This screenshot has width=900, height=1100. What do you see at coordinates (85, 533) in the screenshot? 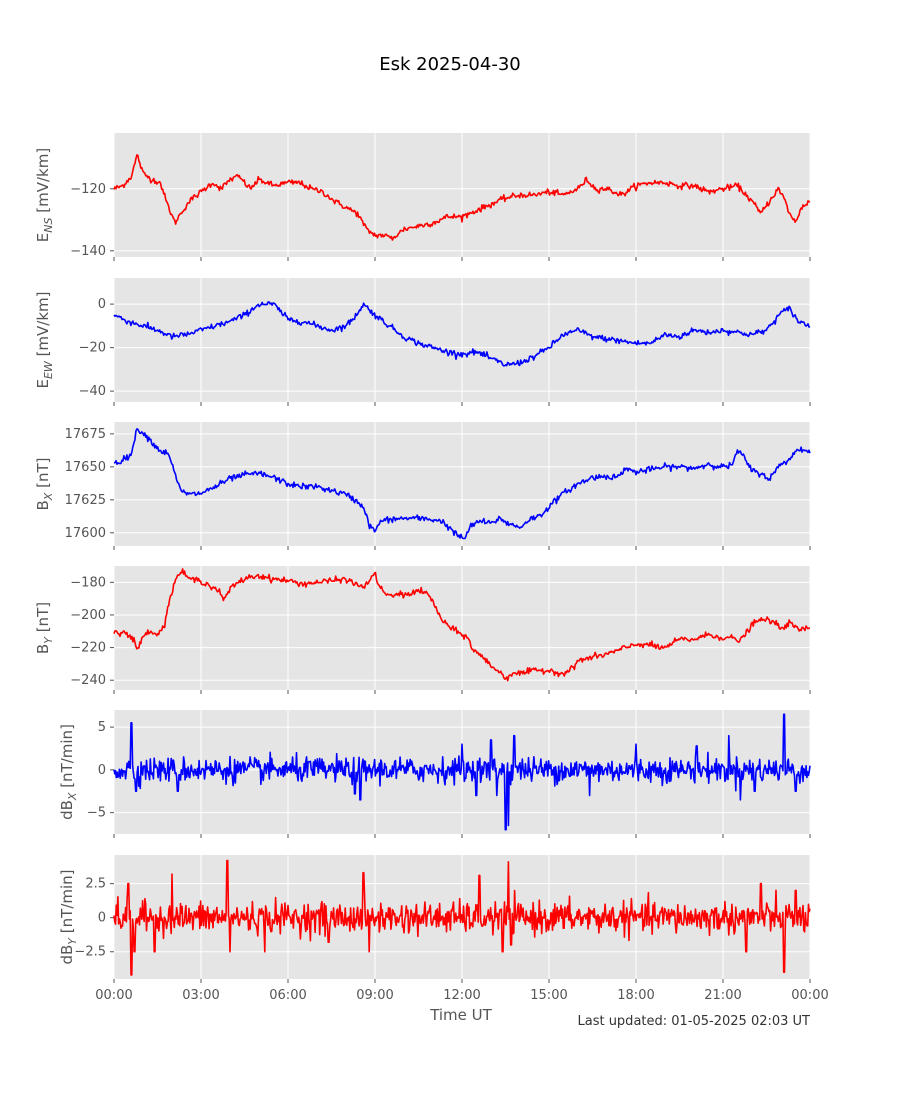
I see `y-tick-label: 17600` at bounding box center [85, 533].